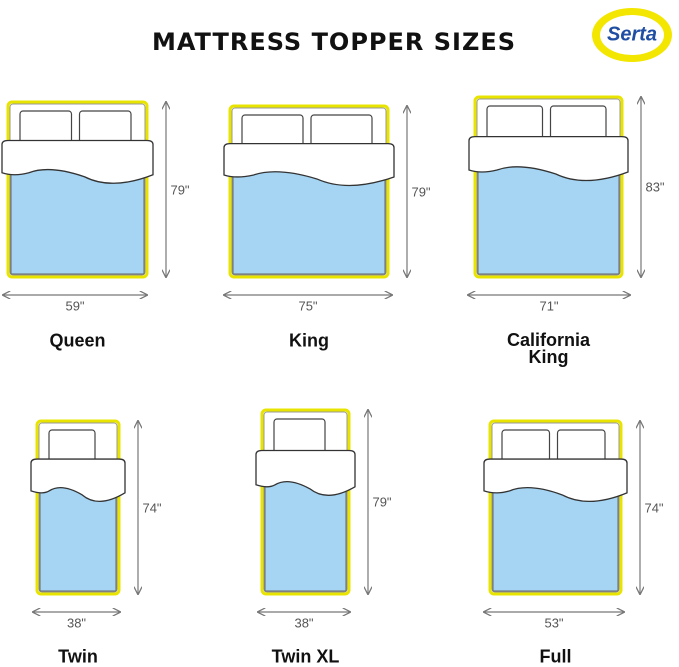  What do you see at coordinates (334, 42) in the screenshot?
I see `title: MATTRESS TOPPER SIZES` at bounding box center [334, 42].